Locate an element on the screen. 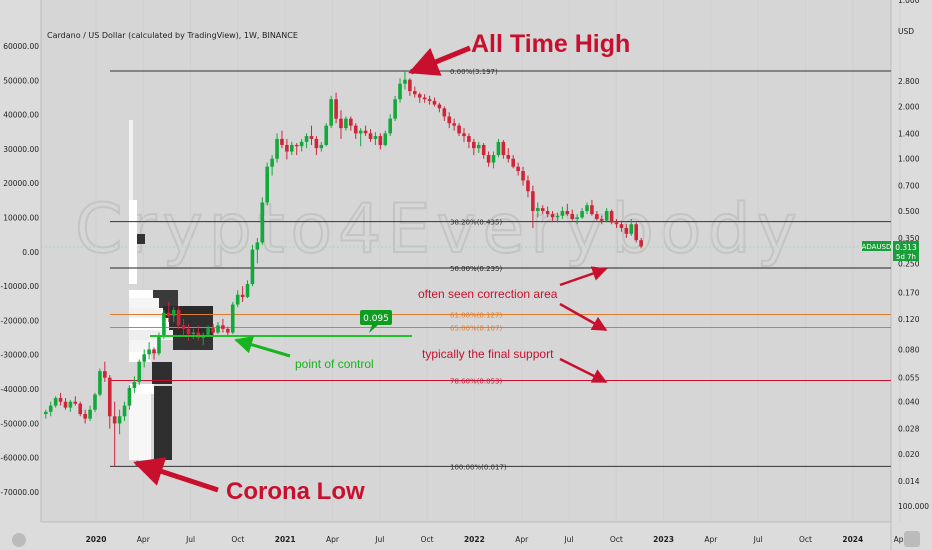 This screenshot has height=550, width=932. correction-arrow-lower is located at coordinates (583, 317).